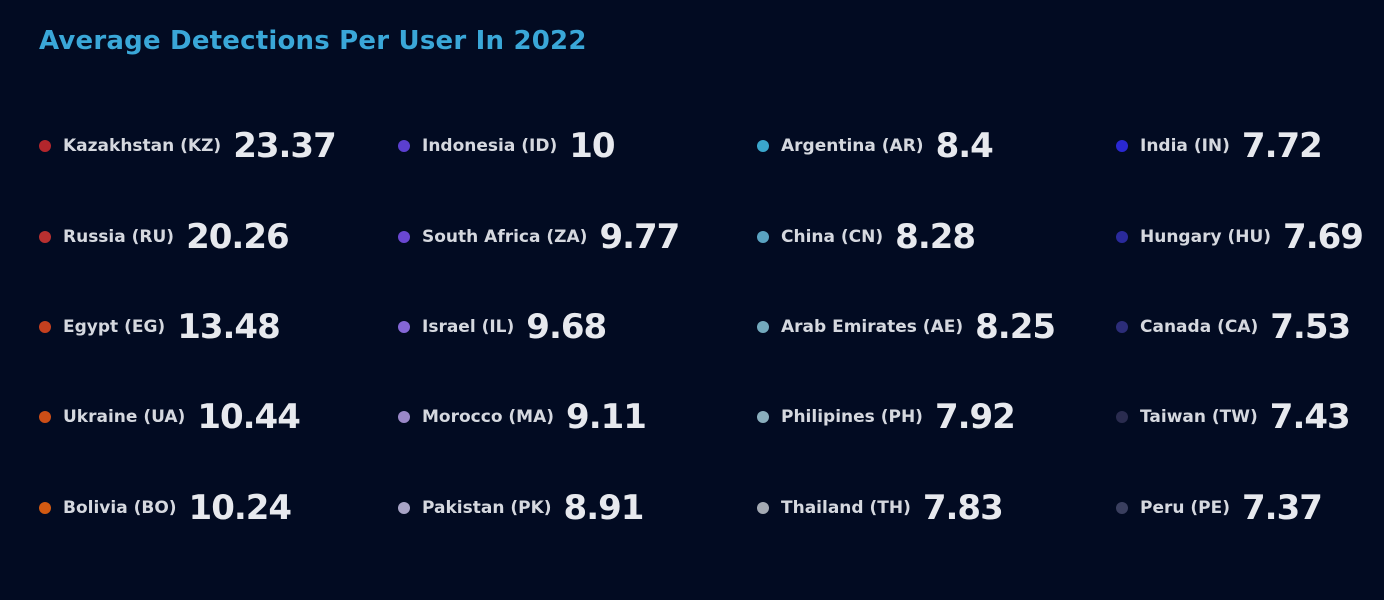  What do you see at coordinates (1199, 326) in the screenshot?
I see `country-label: Canada (CA)` at bounding box center [1199, 326].